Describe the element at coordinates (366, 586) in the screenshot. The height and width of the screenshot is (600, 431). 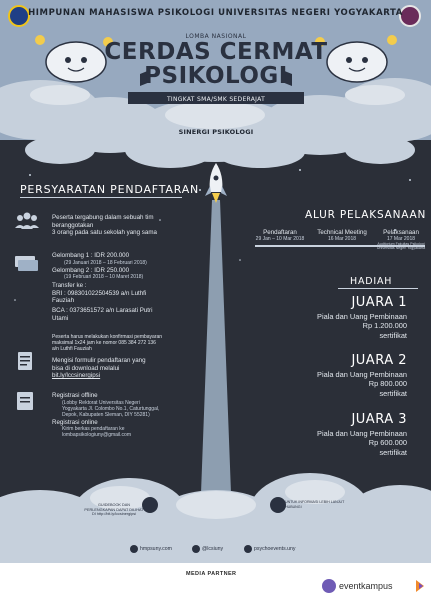
I see `eventkampus-name: eventkampus` at that location.